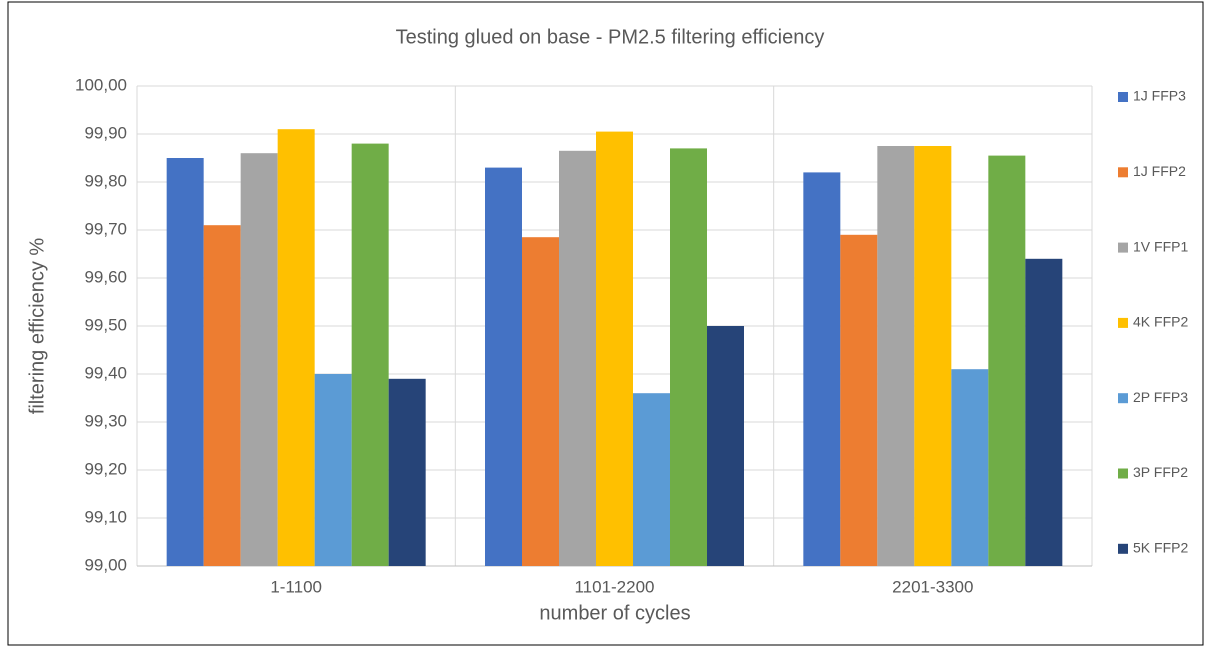  What do you see at coordinates (105, 468) in the screenshot?
I see `y-tick-label: 99,20` at bounding box center [105, 468].